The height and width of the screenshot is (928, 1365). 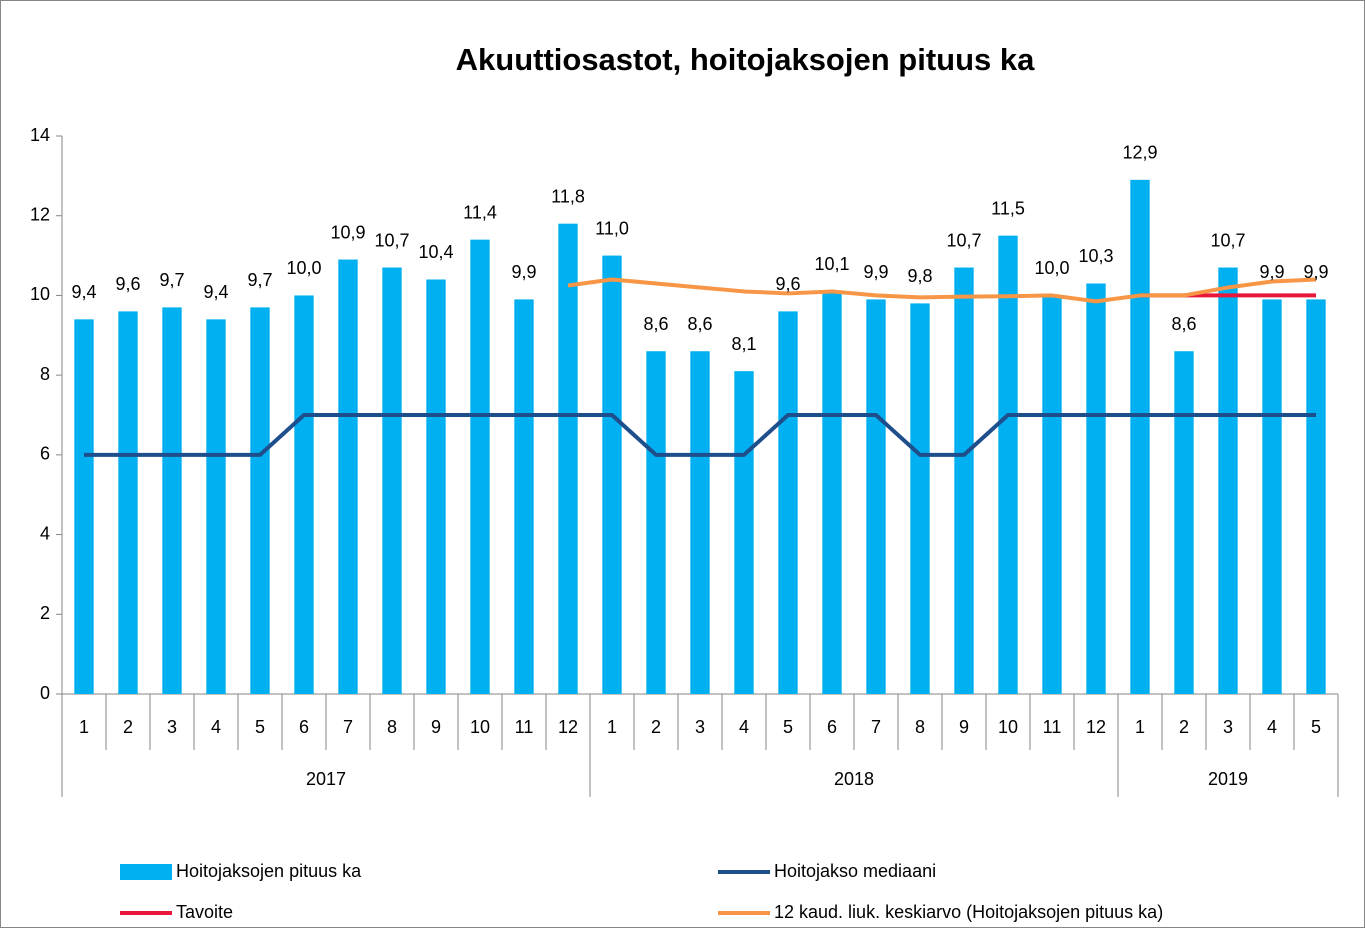 What do you see at coordinates (568, 196) in the screenshot?
I see `data-label: 11,8` at bounding box center [568, 196].